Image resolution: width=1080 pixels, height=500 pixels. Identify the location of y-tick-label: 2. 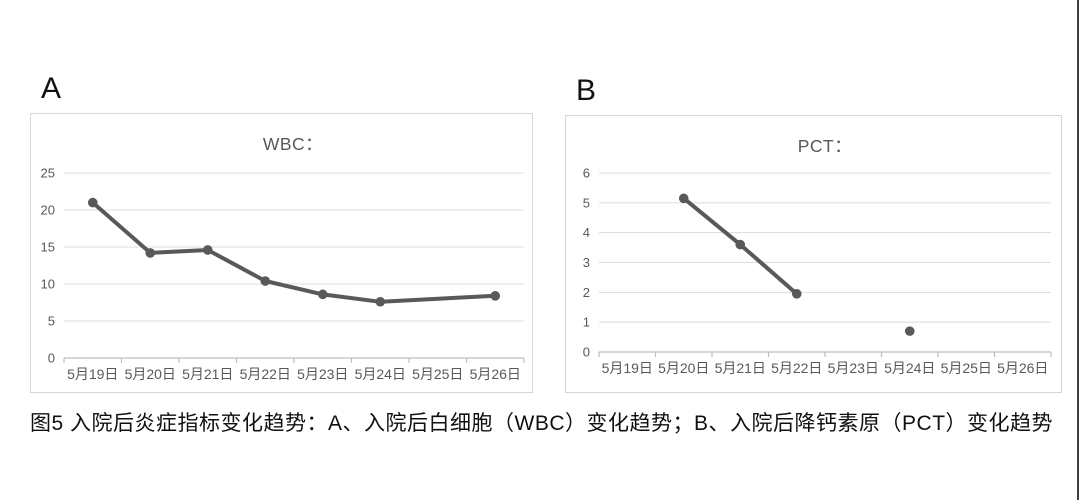
(586, 292).